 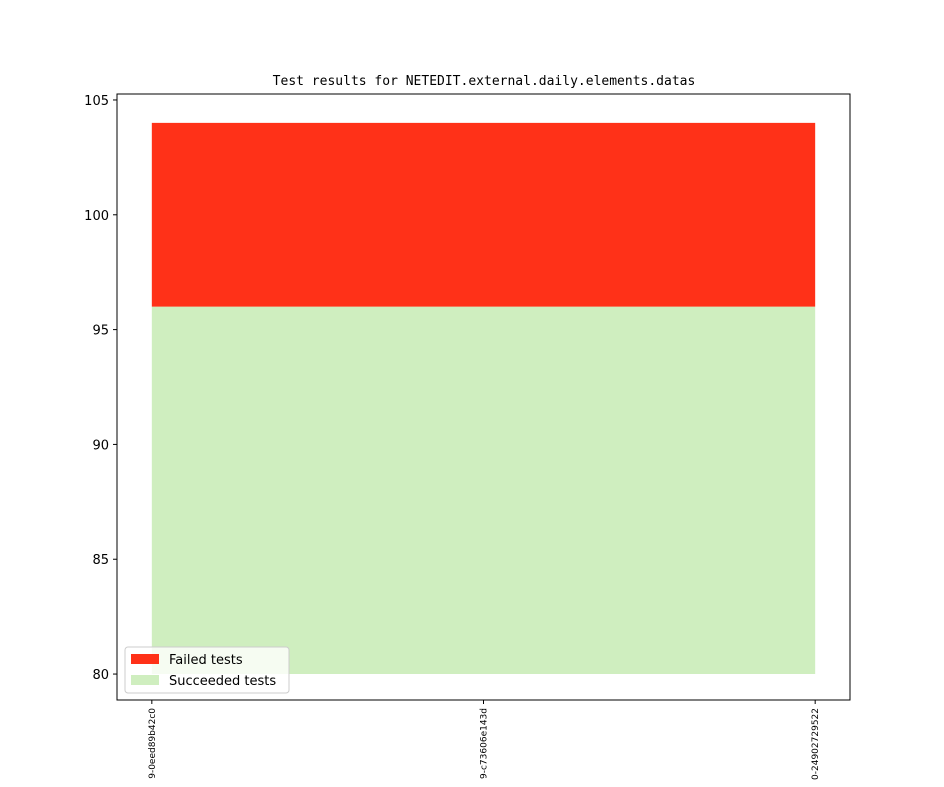 I want to click on y-tick-label: 100, so click(x=96, y=216).